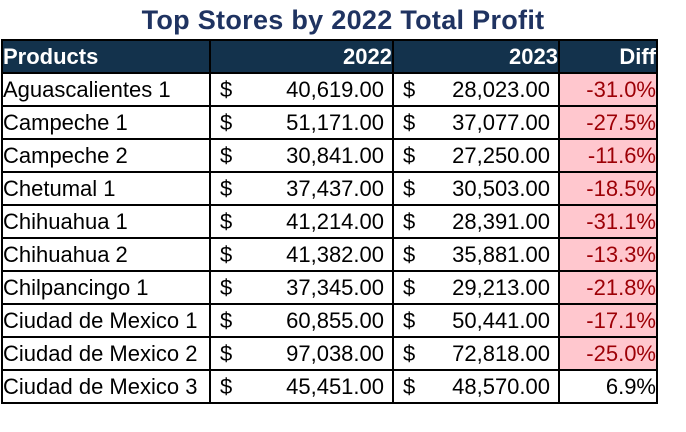 This screenshot has width=686, height=432. Describe the element at coordinates (501, 386) in the screenshot. I see `amount-value: 48,570.00` at that location.